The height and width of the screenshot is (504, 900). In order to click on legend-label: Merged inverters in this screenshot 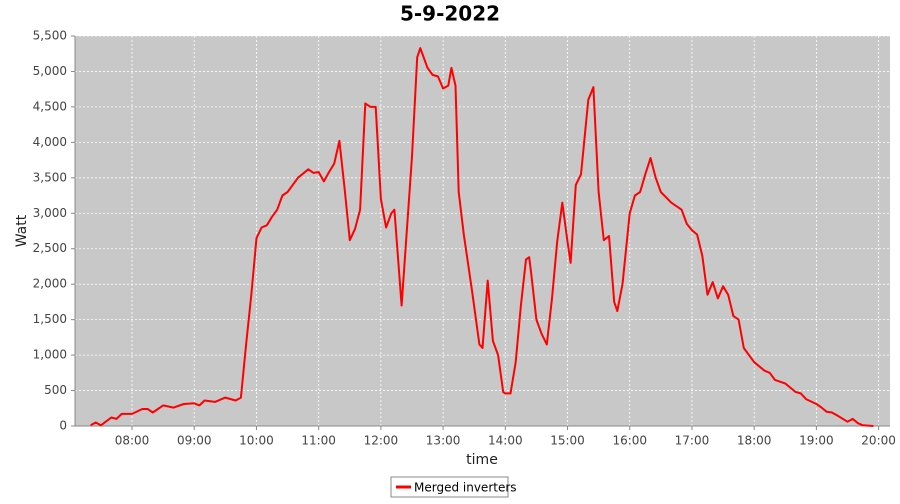, I will do `click(465, 488)`.